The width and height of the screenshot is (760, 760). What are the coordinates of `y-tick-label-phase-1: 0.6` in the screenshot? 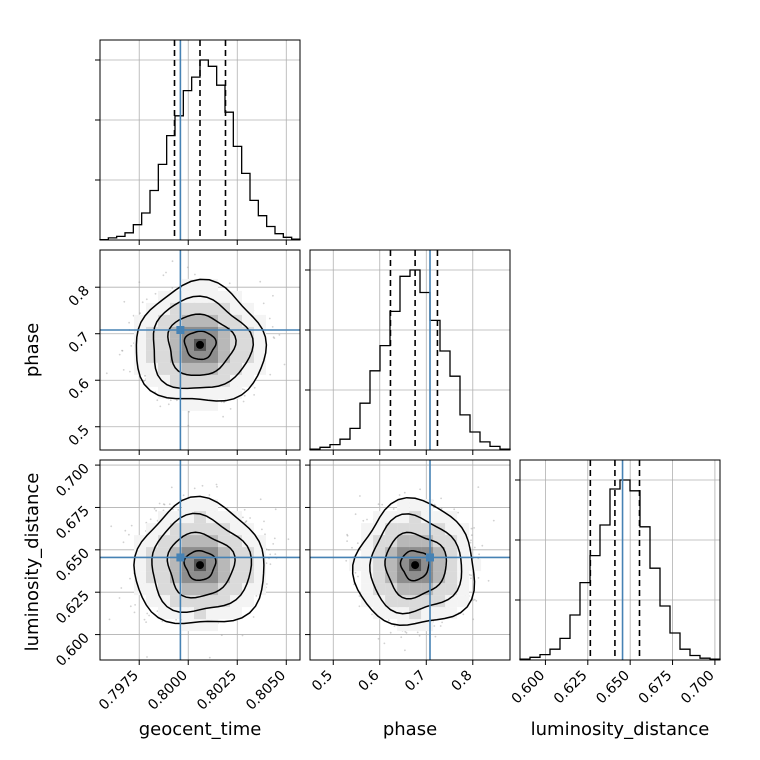 It's located at (79, 389).